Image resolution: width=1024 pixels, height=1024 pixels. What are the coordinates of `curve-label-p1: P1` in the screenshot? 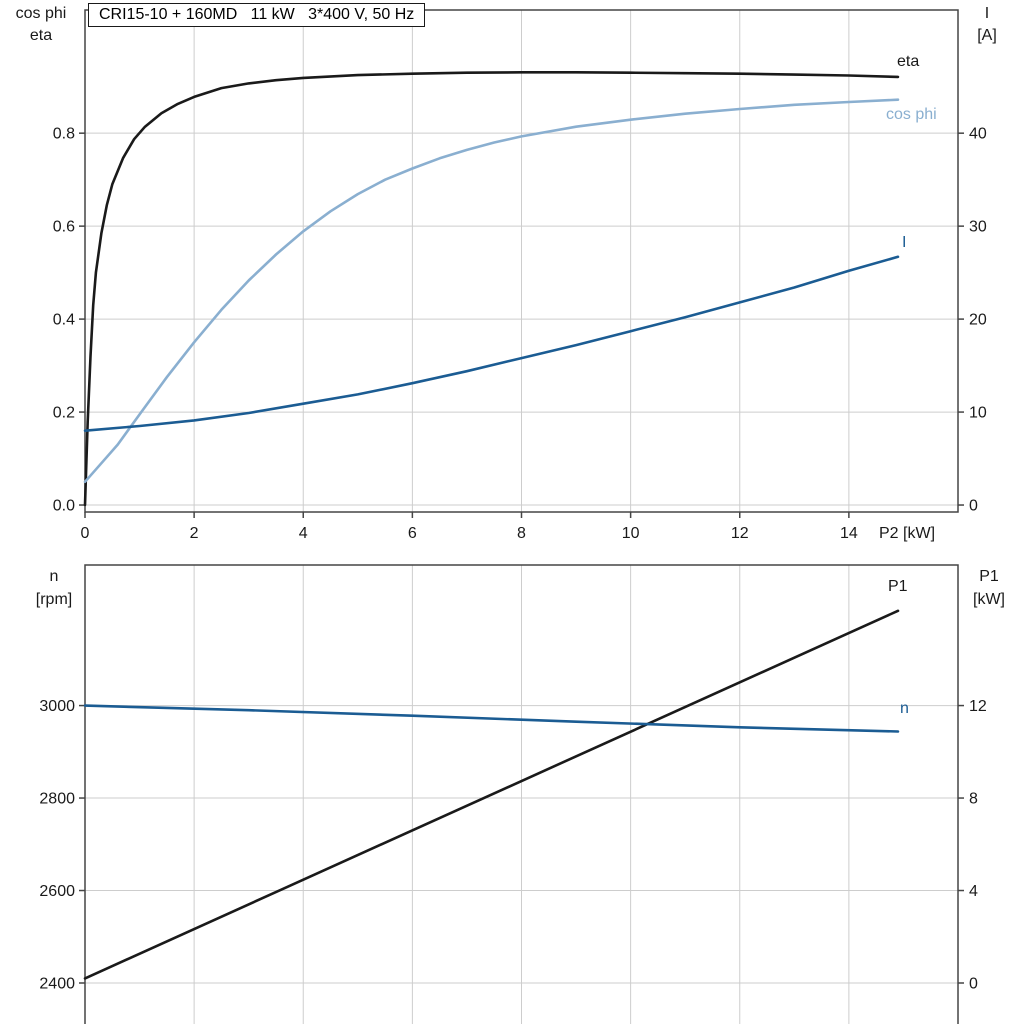 It's located at (898, 586).